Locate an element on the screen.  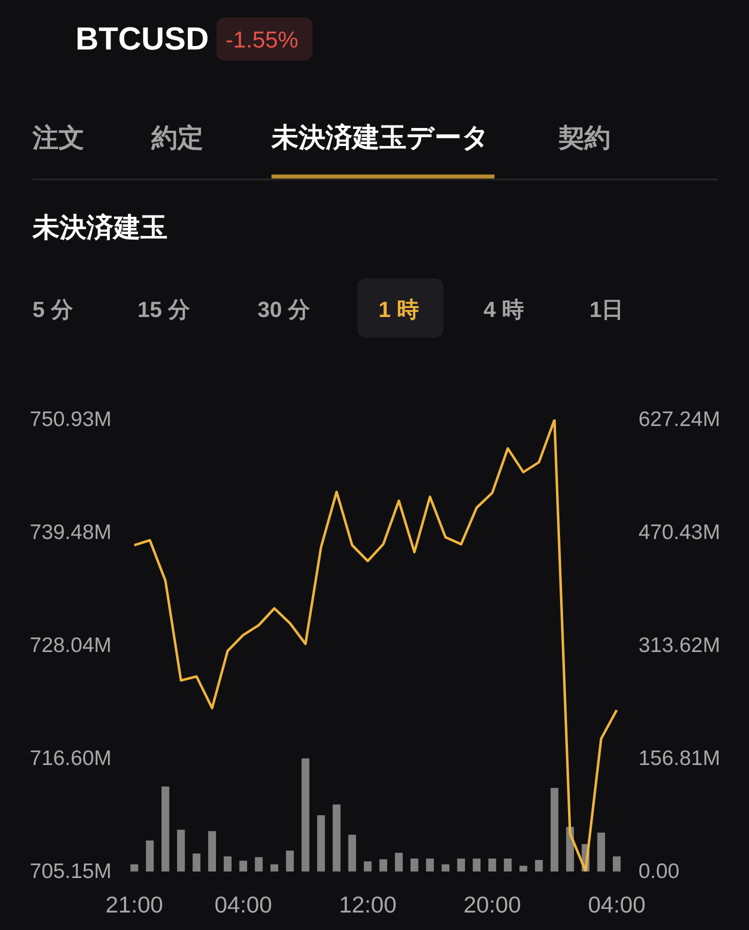
text: 15 分 is located at coordinates (165, 309).